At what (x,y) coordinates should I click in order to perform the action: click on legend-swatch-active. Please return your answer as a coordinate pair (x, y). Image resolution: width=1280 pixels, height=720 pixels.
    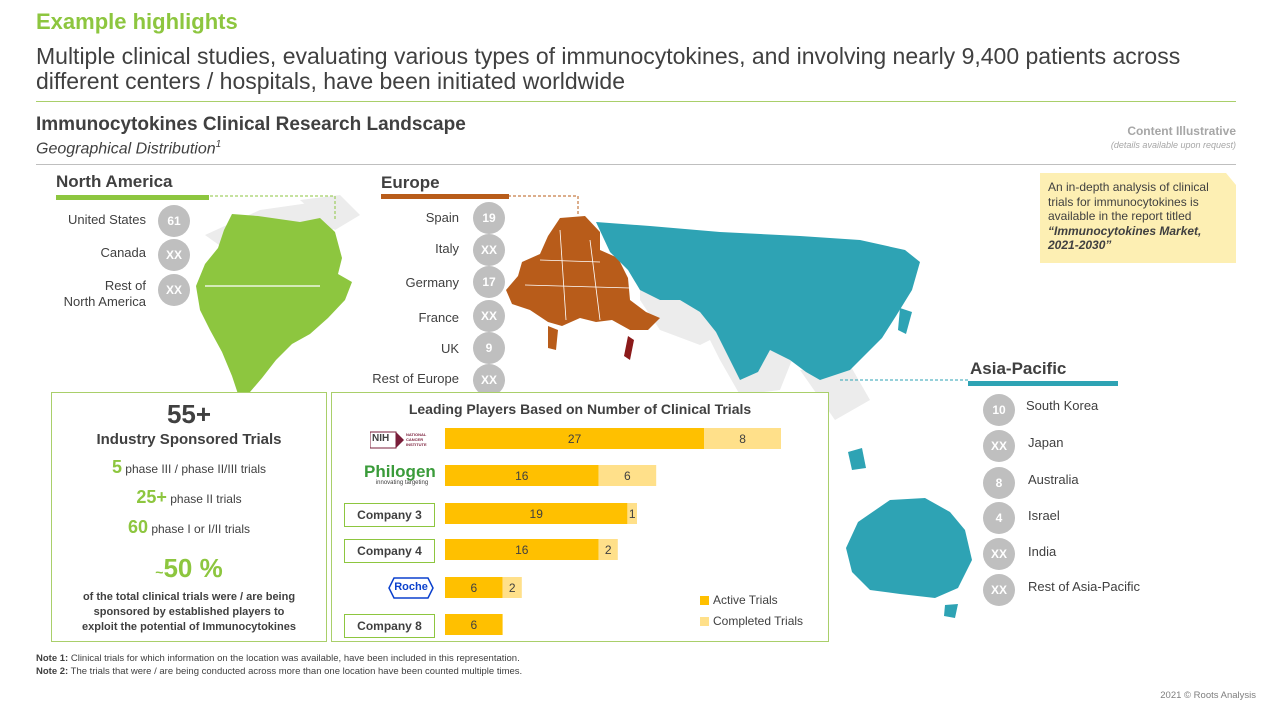
    Looking at the image, I should click on (704, 600).